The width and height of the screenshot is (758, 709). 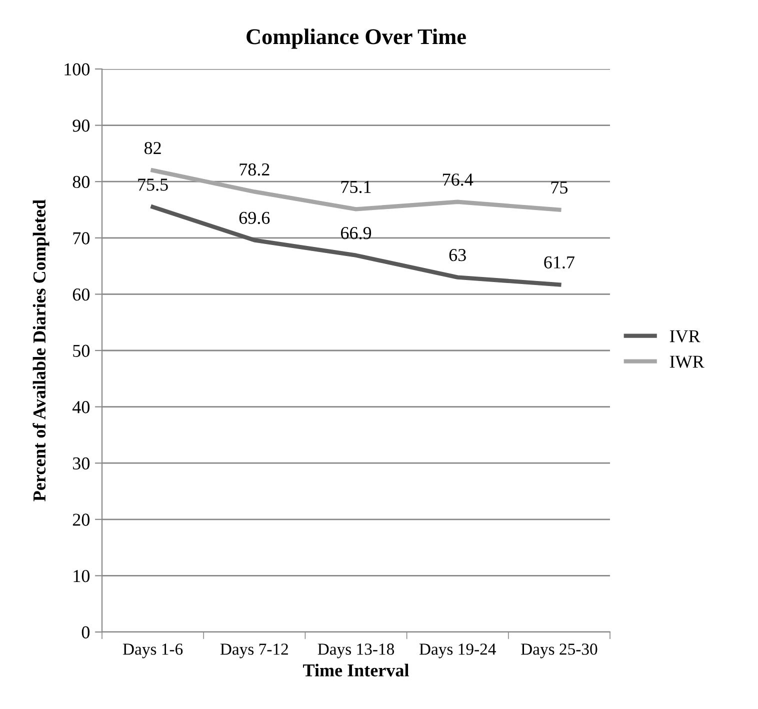 What do you see at coordinates (81, 238) in the screenshot?
I see `y-tick-label: 70` at bounding box center [81, 238].